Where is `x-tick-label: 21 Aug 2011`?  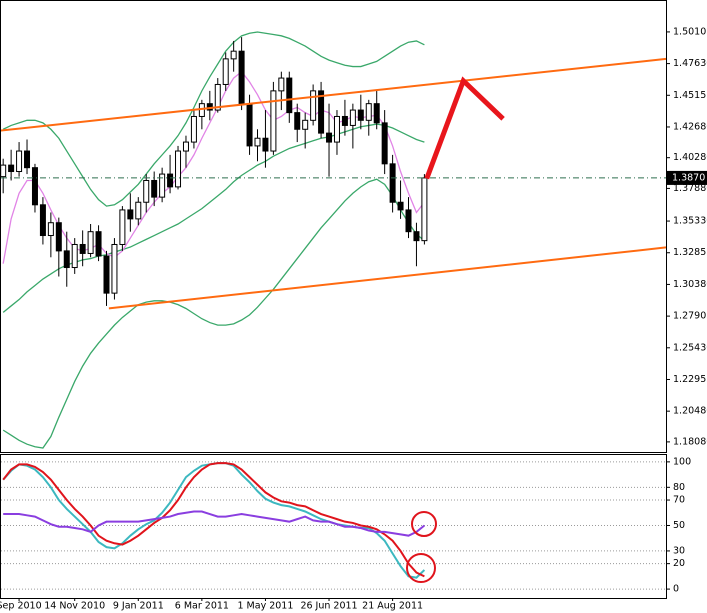
x-tick-label: 21 Aug 2011 is located at coordinates (392, 606).